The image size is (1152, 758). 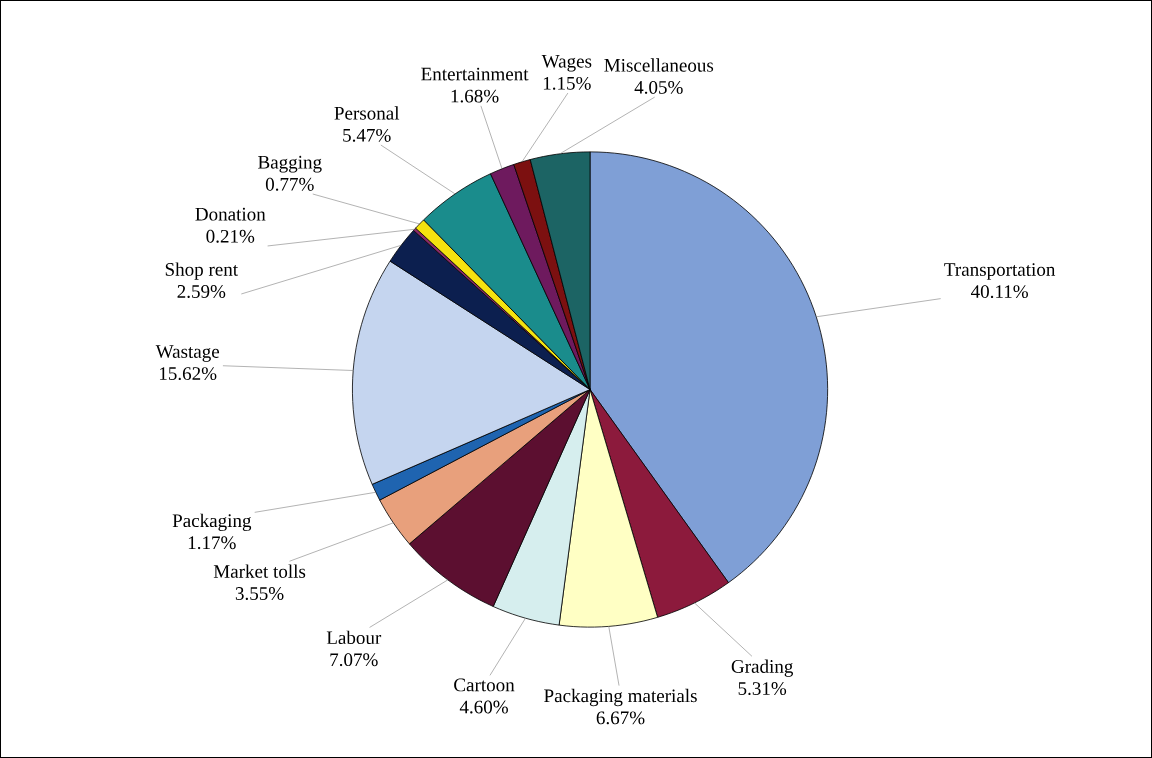 What do you see at coordinates (658, 87) in the screenshot?
I see `data-label: 4.05%` at bounding box center [658, 87].